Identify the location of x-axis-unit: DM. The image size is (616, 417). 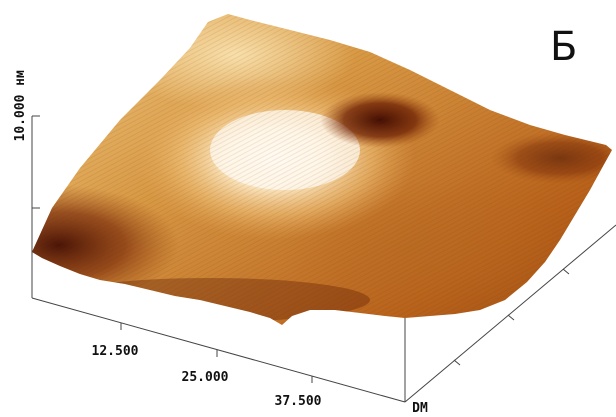
(420, 408).